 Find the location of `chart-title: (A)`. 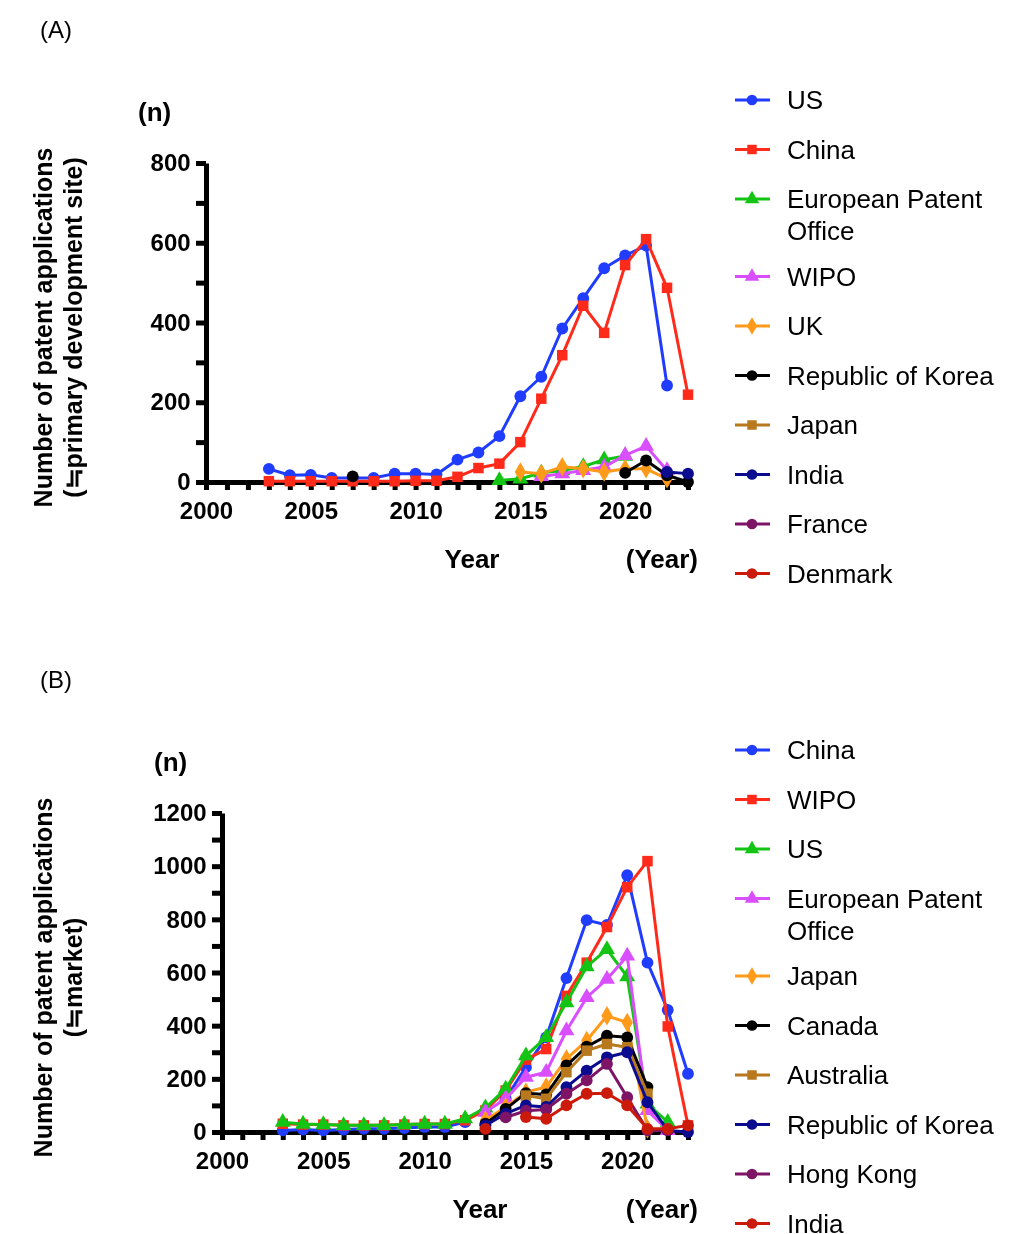

chart-title: (A) is located at coordinates (56, 29).